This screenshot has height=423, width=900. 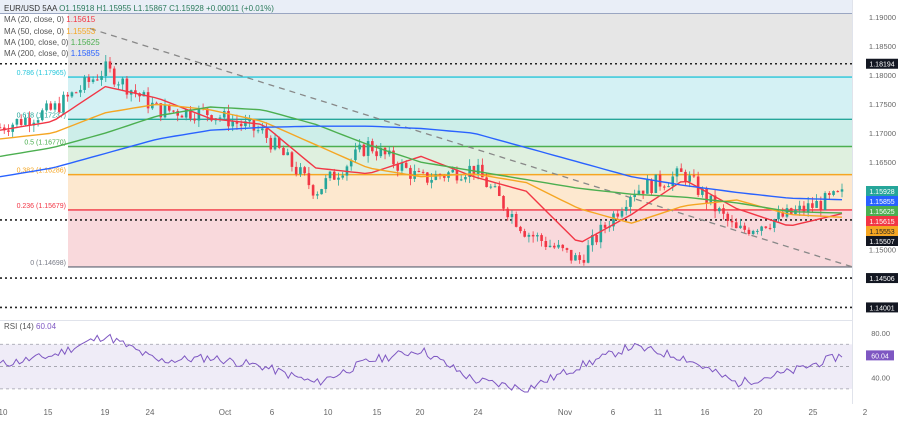 What do you see at coordinates (240, 8) in the screenshot?
I see `ohlc-change: +0.00011 (+0.01%)` at bounding box center [240, 8].